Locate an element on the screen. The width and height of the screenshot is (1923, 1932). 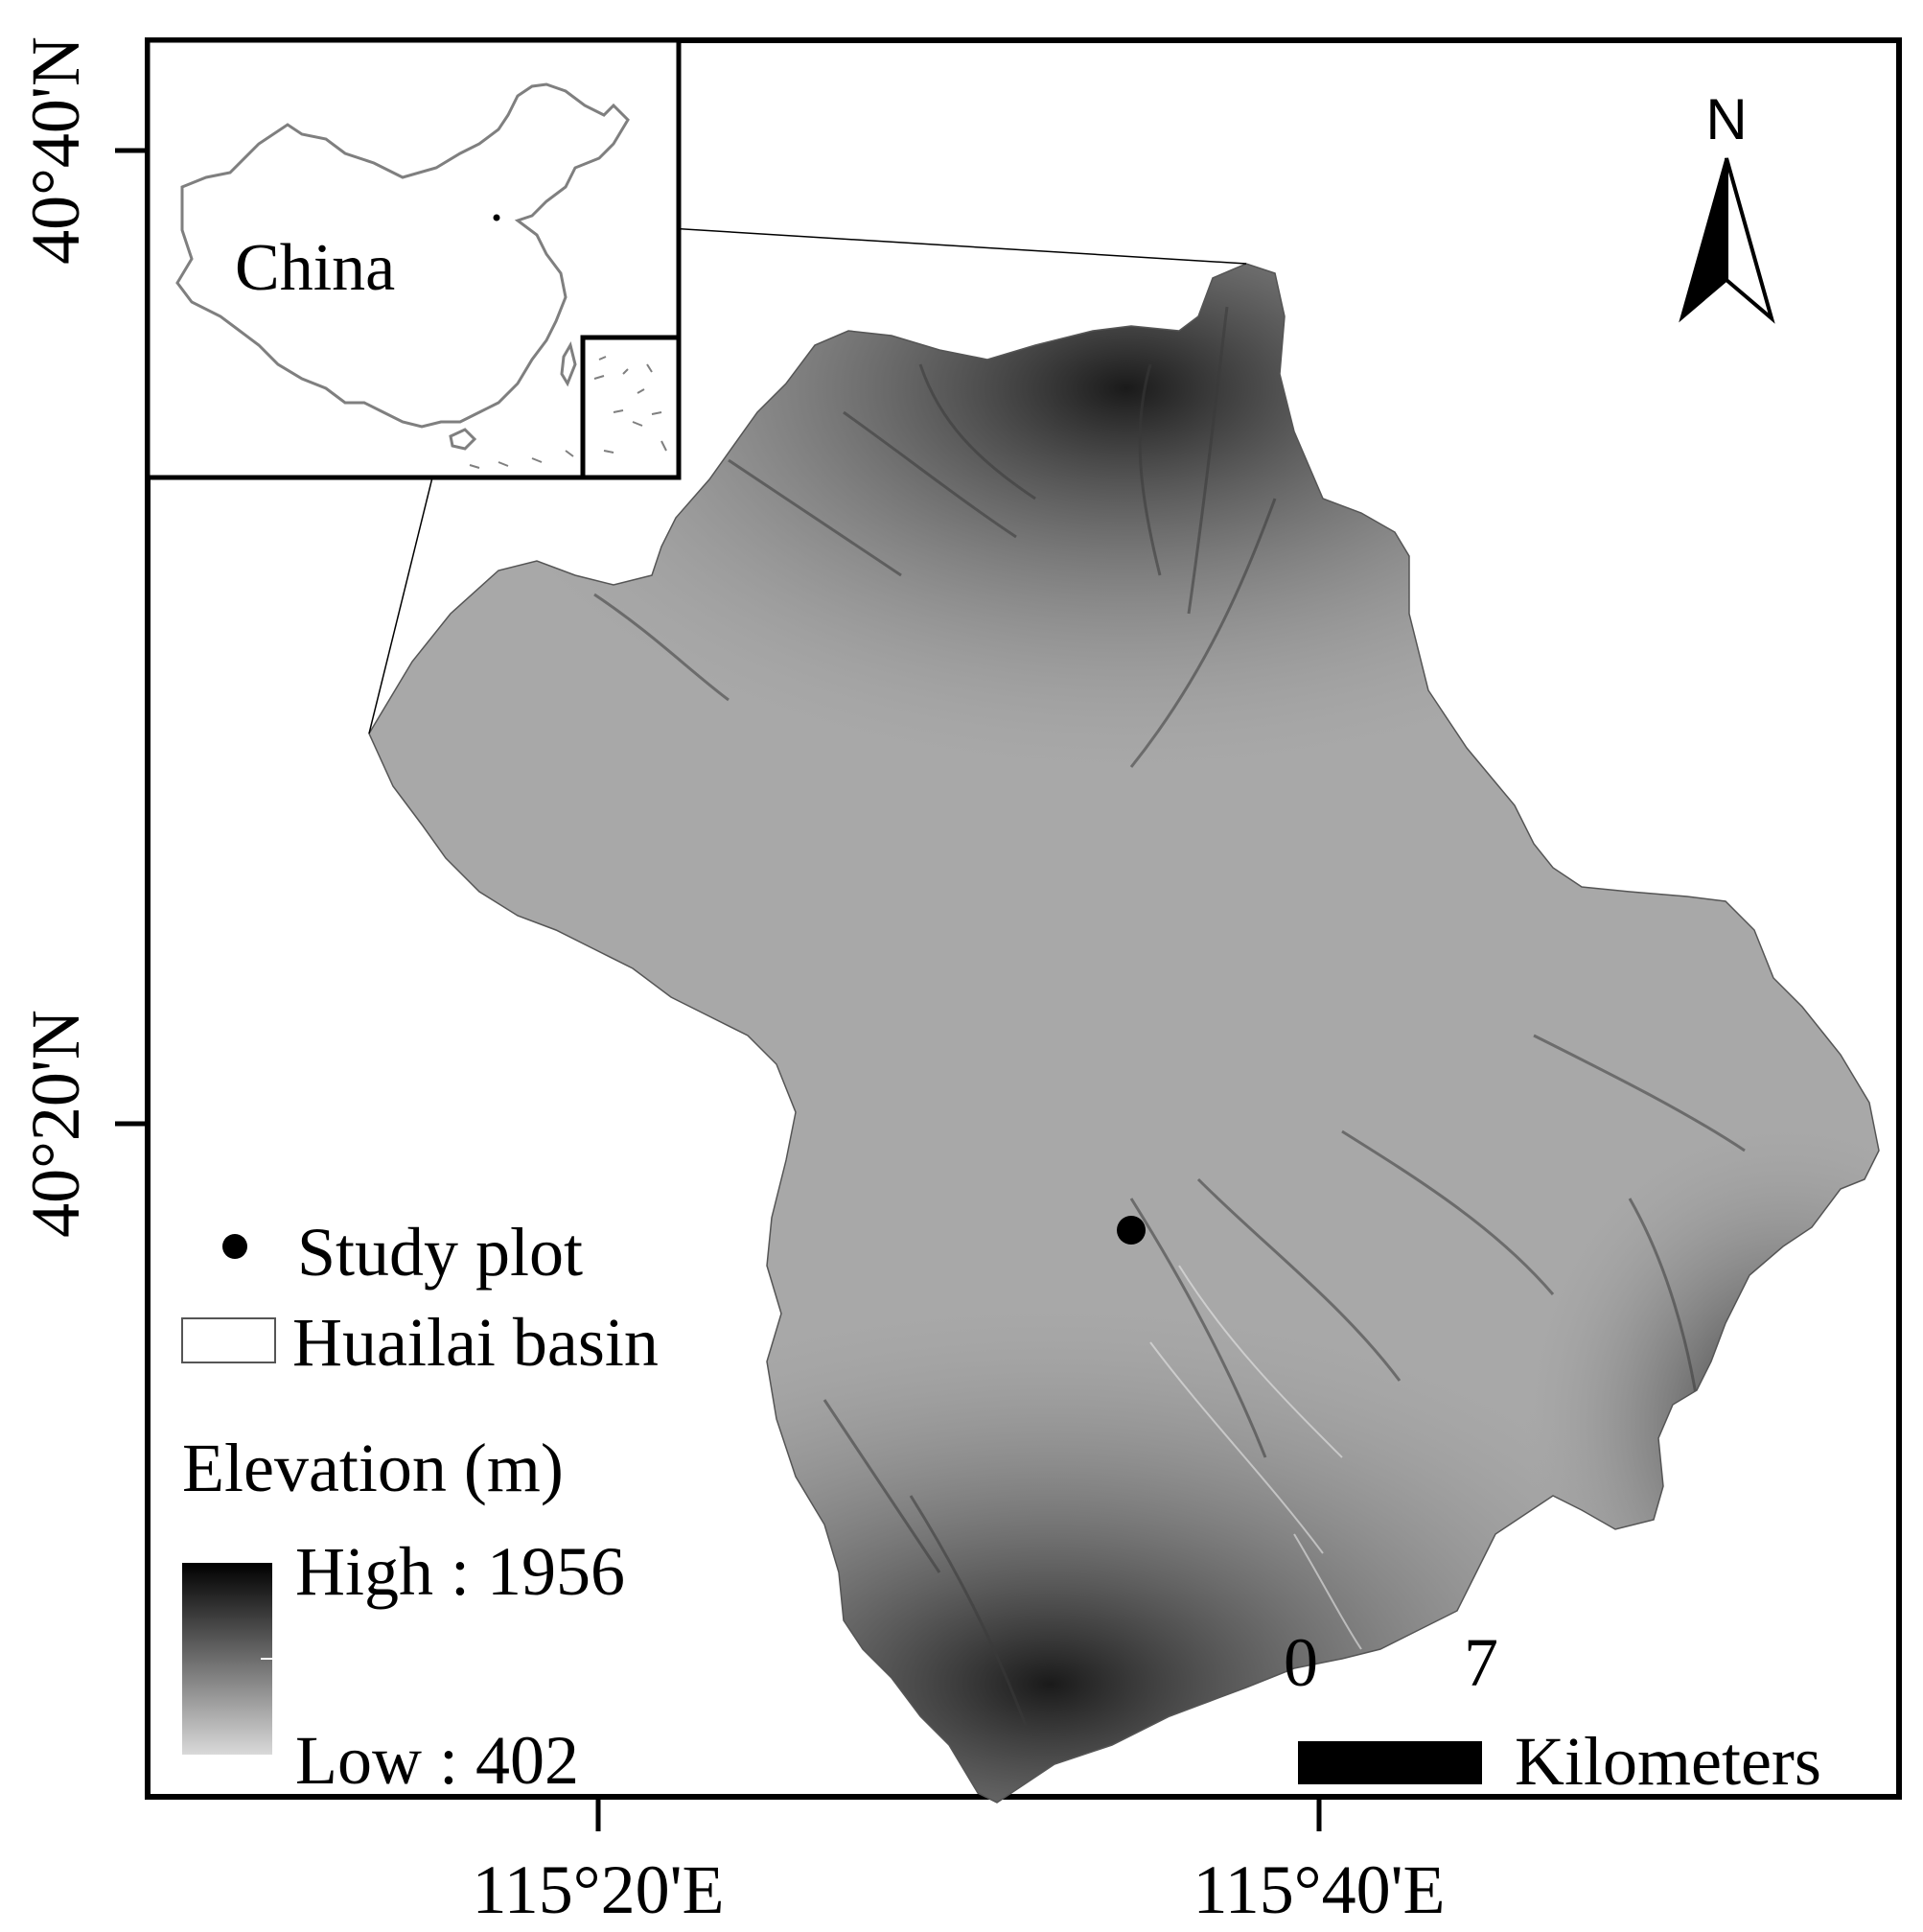
scale-bar-tick-end: 7 is located at coordinates (1481, 1662).